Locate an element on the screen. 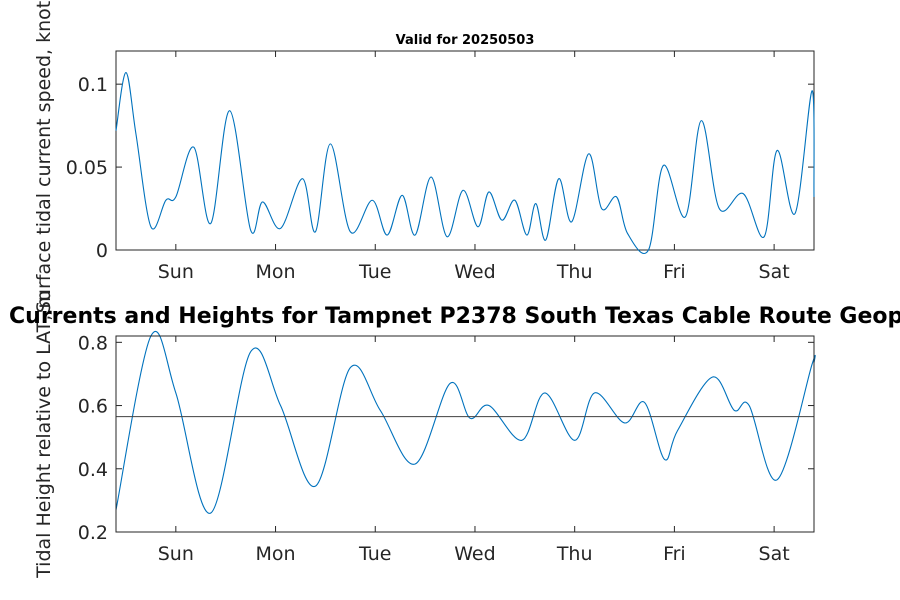 The height and width of the screenshot is (600, 900). current-speed-ylabel: Surface tidal current speed, knots is located at coordinates (44, 156).